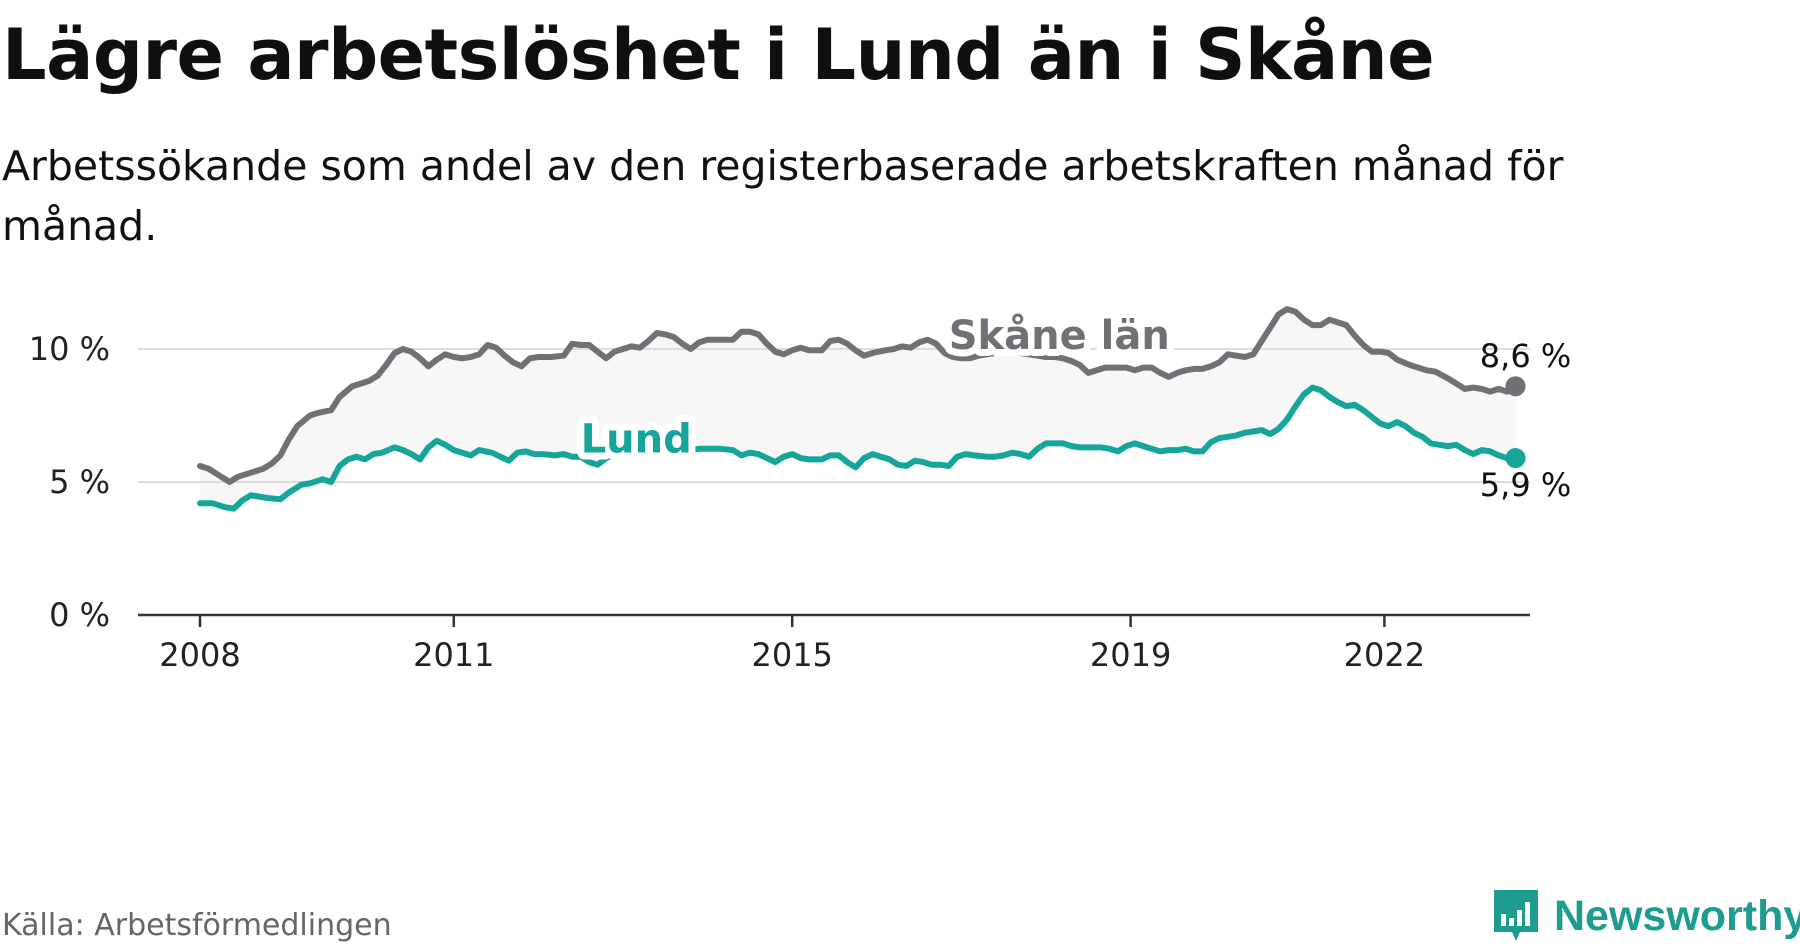  I want to click on series-line-skane, so click(858, 395).